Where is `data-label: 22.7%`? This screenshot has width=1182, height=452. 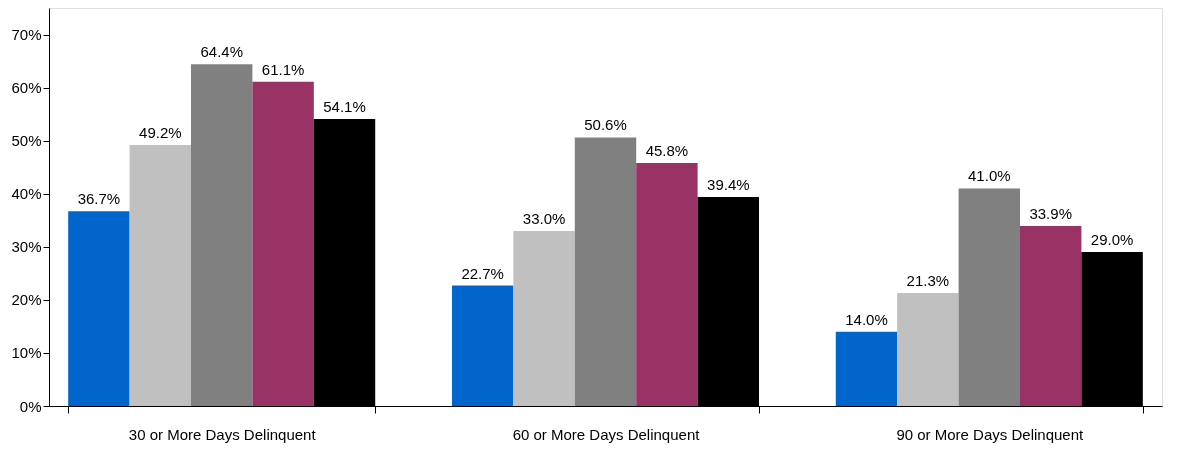
data-label: 22.7% is located at coordinates (482, 273).